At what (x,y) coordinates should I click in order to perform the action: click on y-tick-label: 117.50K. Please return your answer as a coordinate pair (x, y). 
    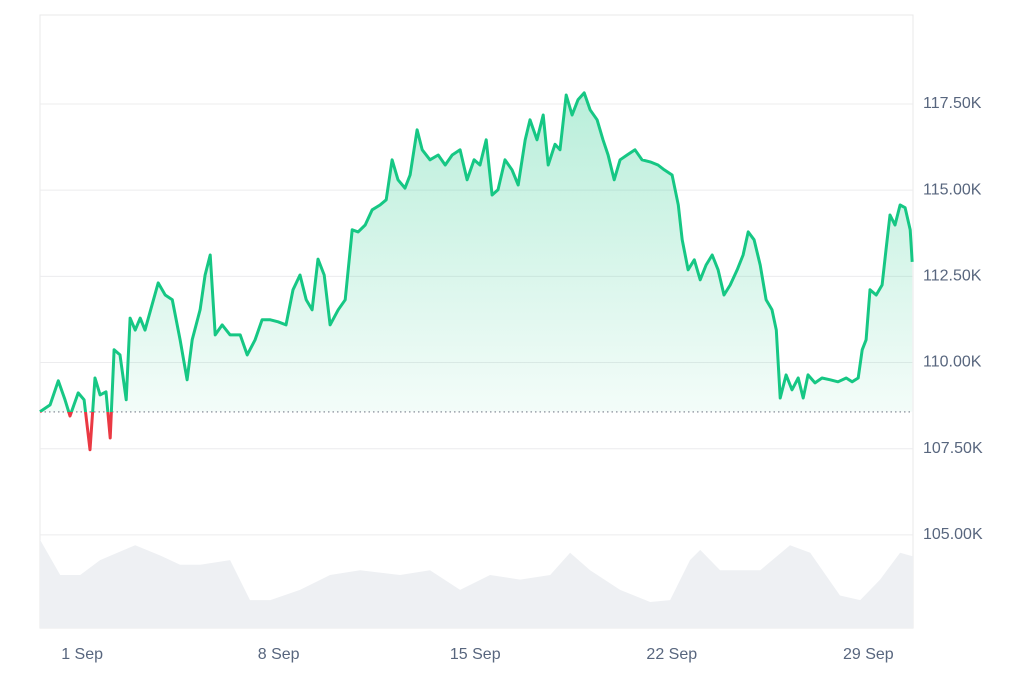
    Looking at the image, I should click on (952, 103).